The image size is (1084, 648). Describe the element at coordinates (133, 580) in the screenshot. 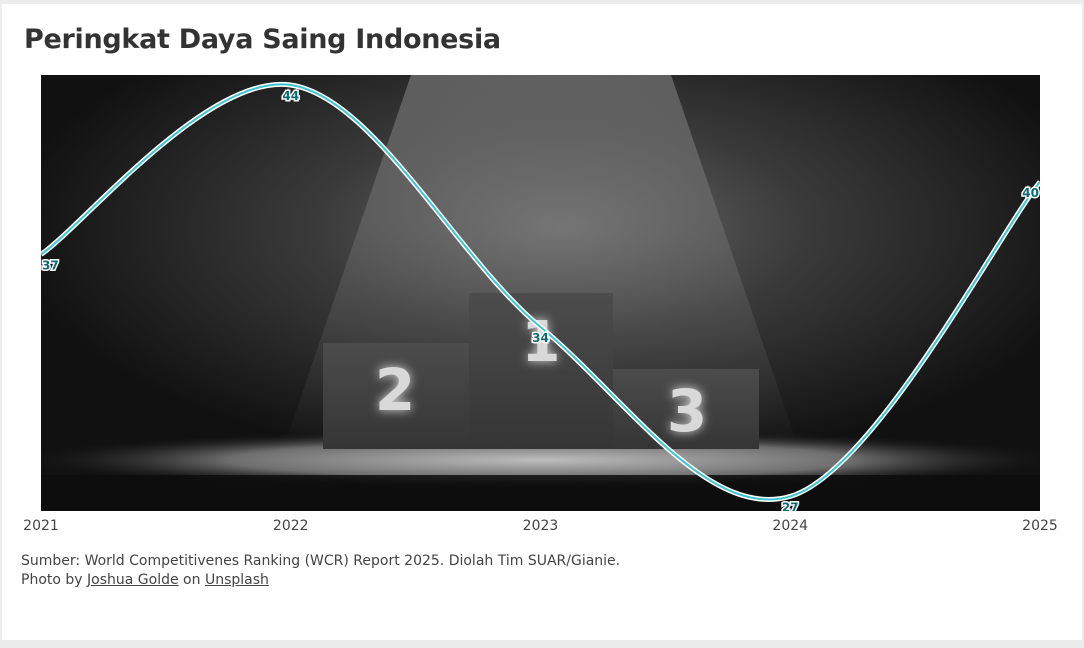

I see `photographer-link: Joshua Golde` at that location.